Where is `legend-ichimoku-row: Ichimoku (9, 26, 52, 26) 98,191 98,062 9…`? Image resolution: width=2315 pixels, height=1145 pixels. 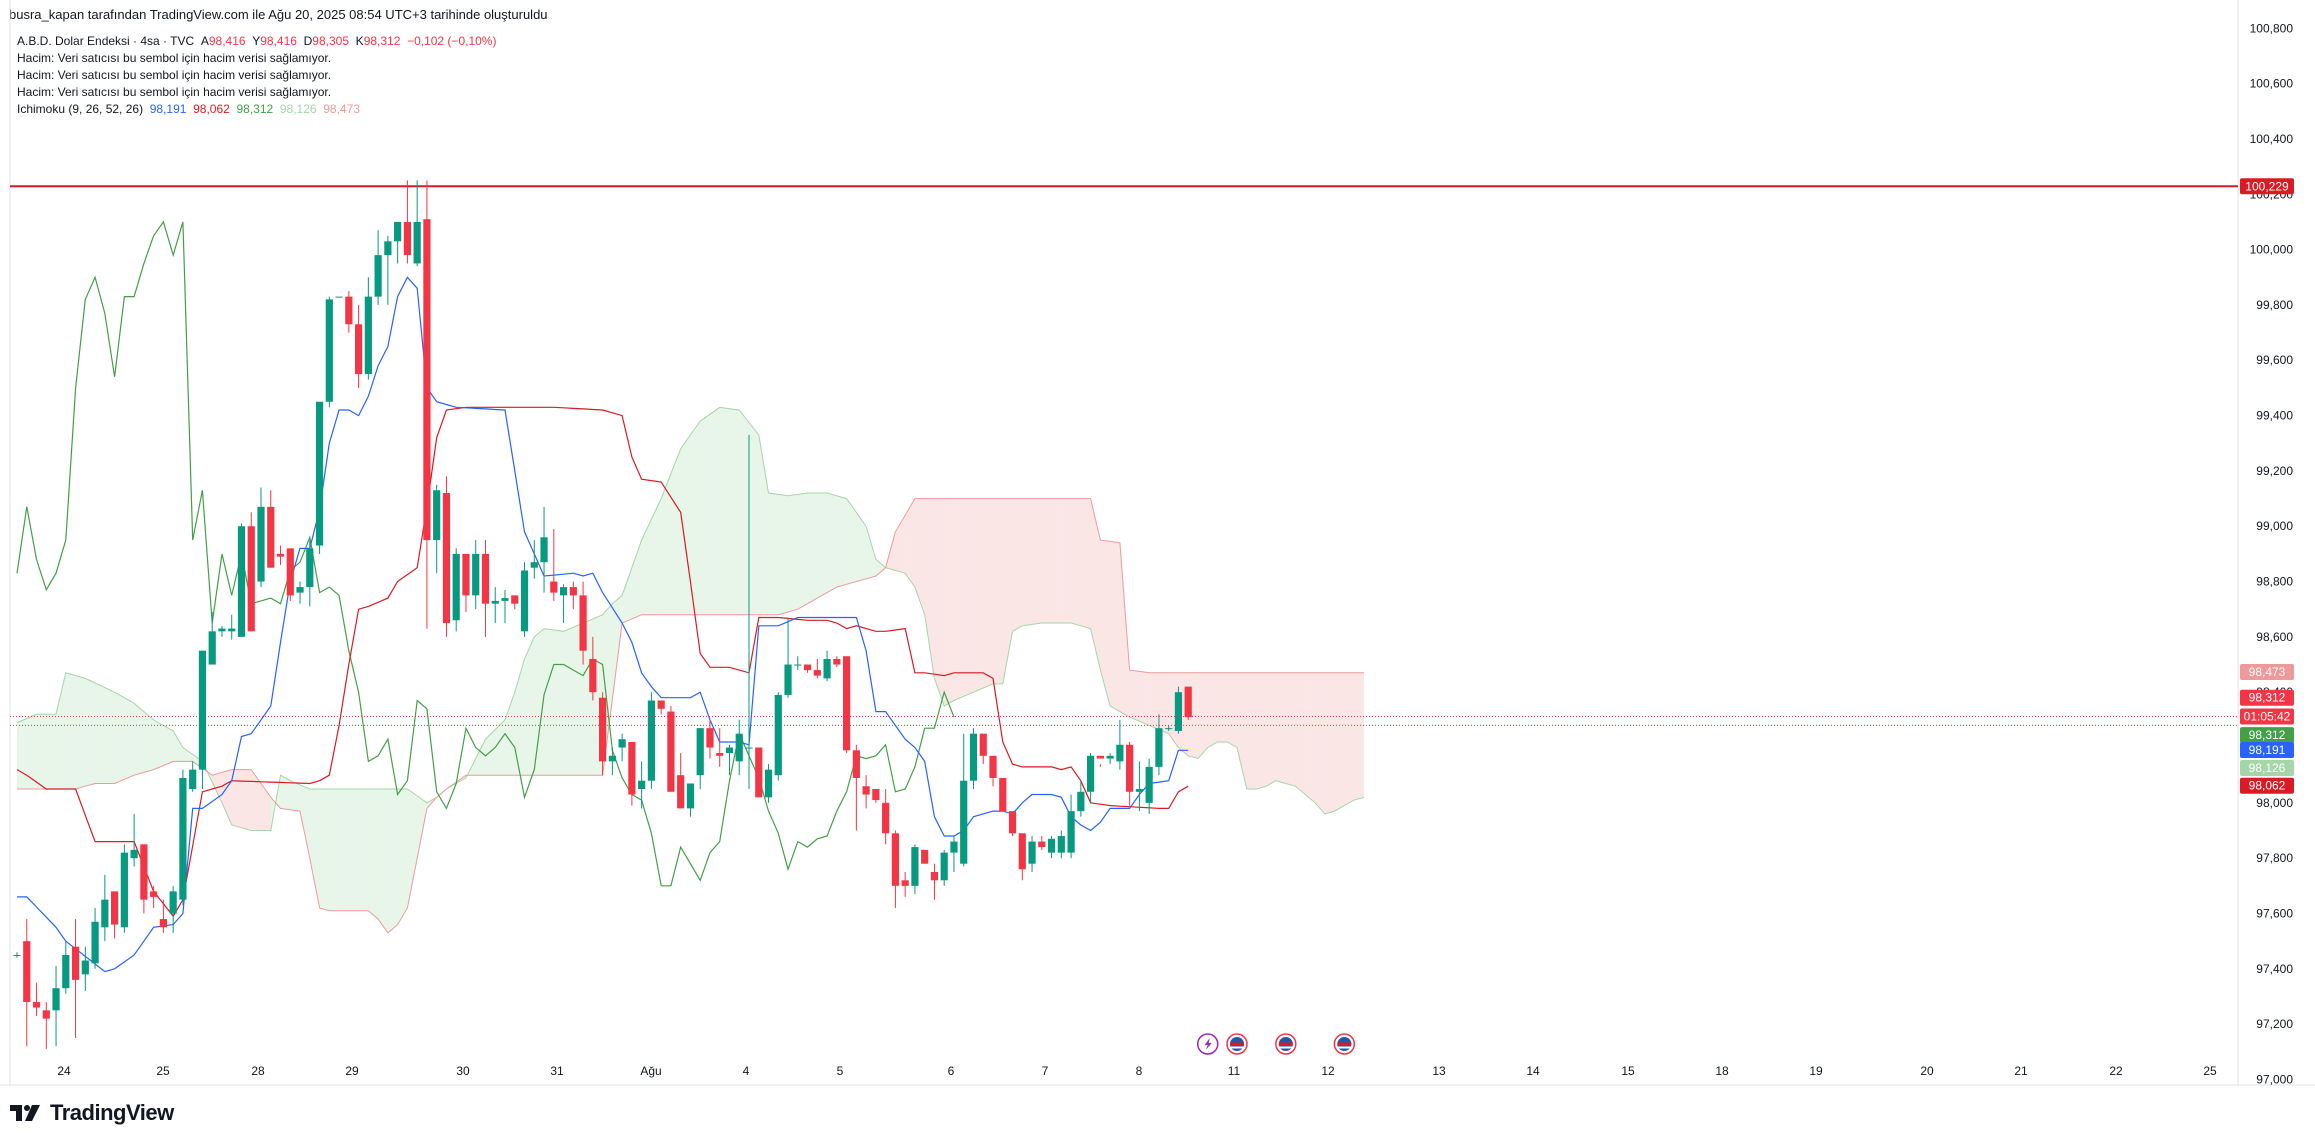 legend-ichimoku-row: Ichimoku (9, 26, 52, 26) 98,191 98,062 9… is located at coordinates (256, 109).